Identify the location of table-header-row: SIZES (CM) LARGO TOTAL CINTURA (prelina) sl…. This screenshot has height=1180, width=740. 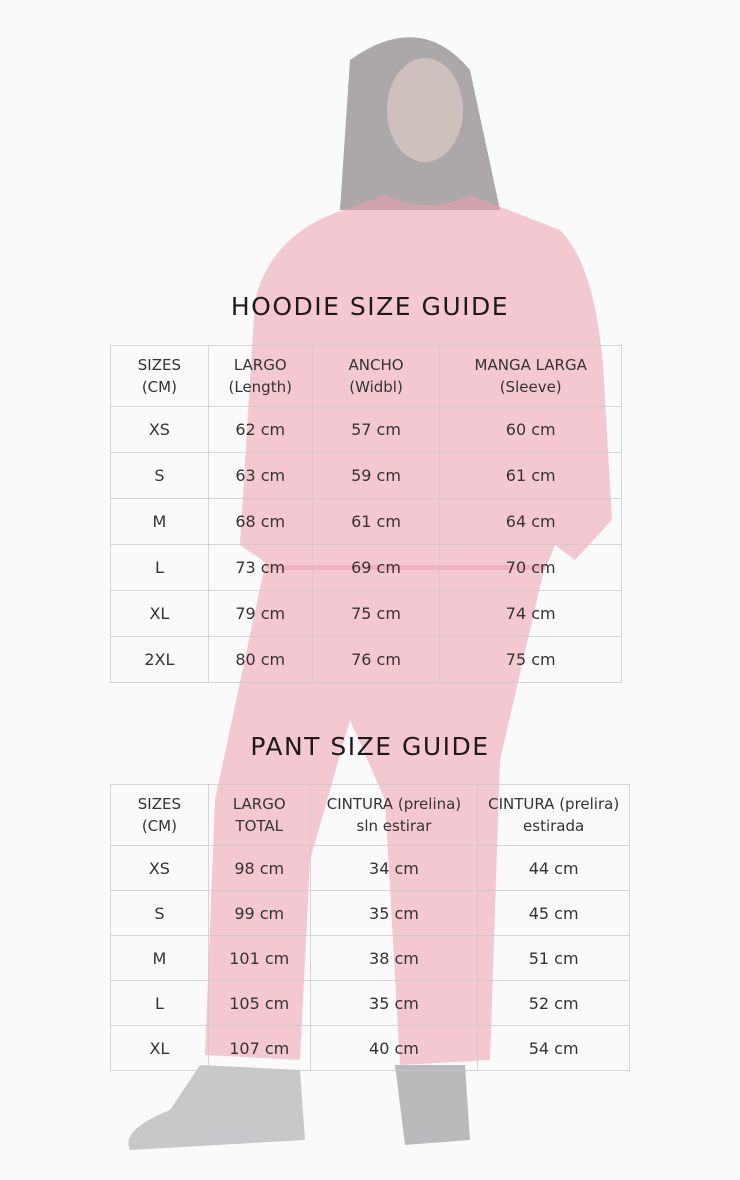
(370, 815).